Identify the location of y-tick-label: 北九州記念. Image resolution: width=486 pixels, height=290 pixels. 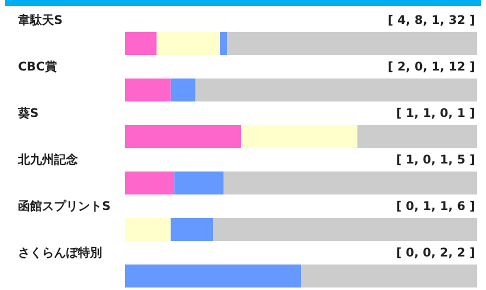
(48, 159).